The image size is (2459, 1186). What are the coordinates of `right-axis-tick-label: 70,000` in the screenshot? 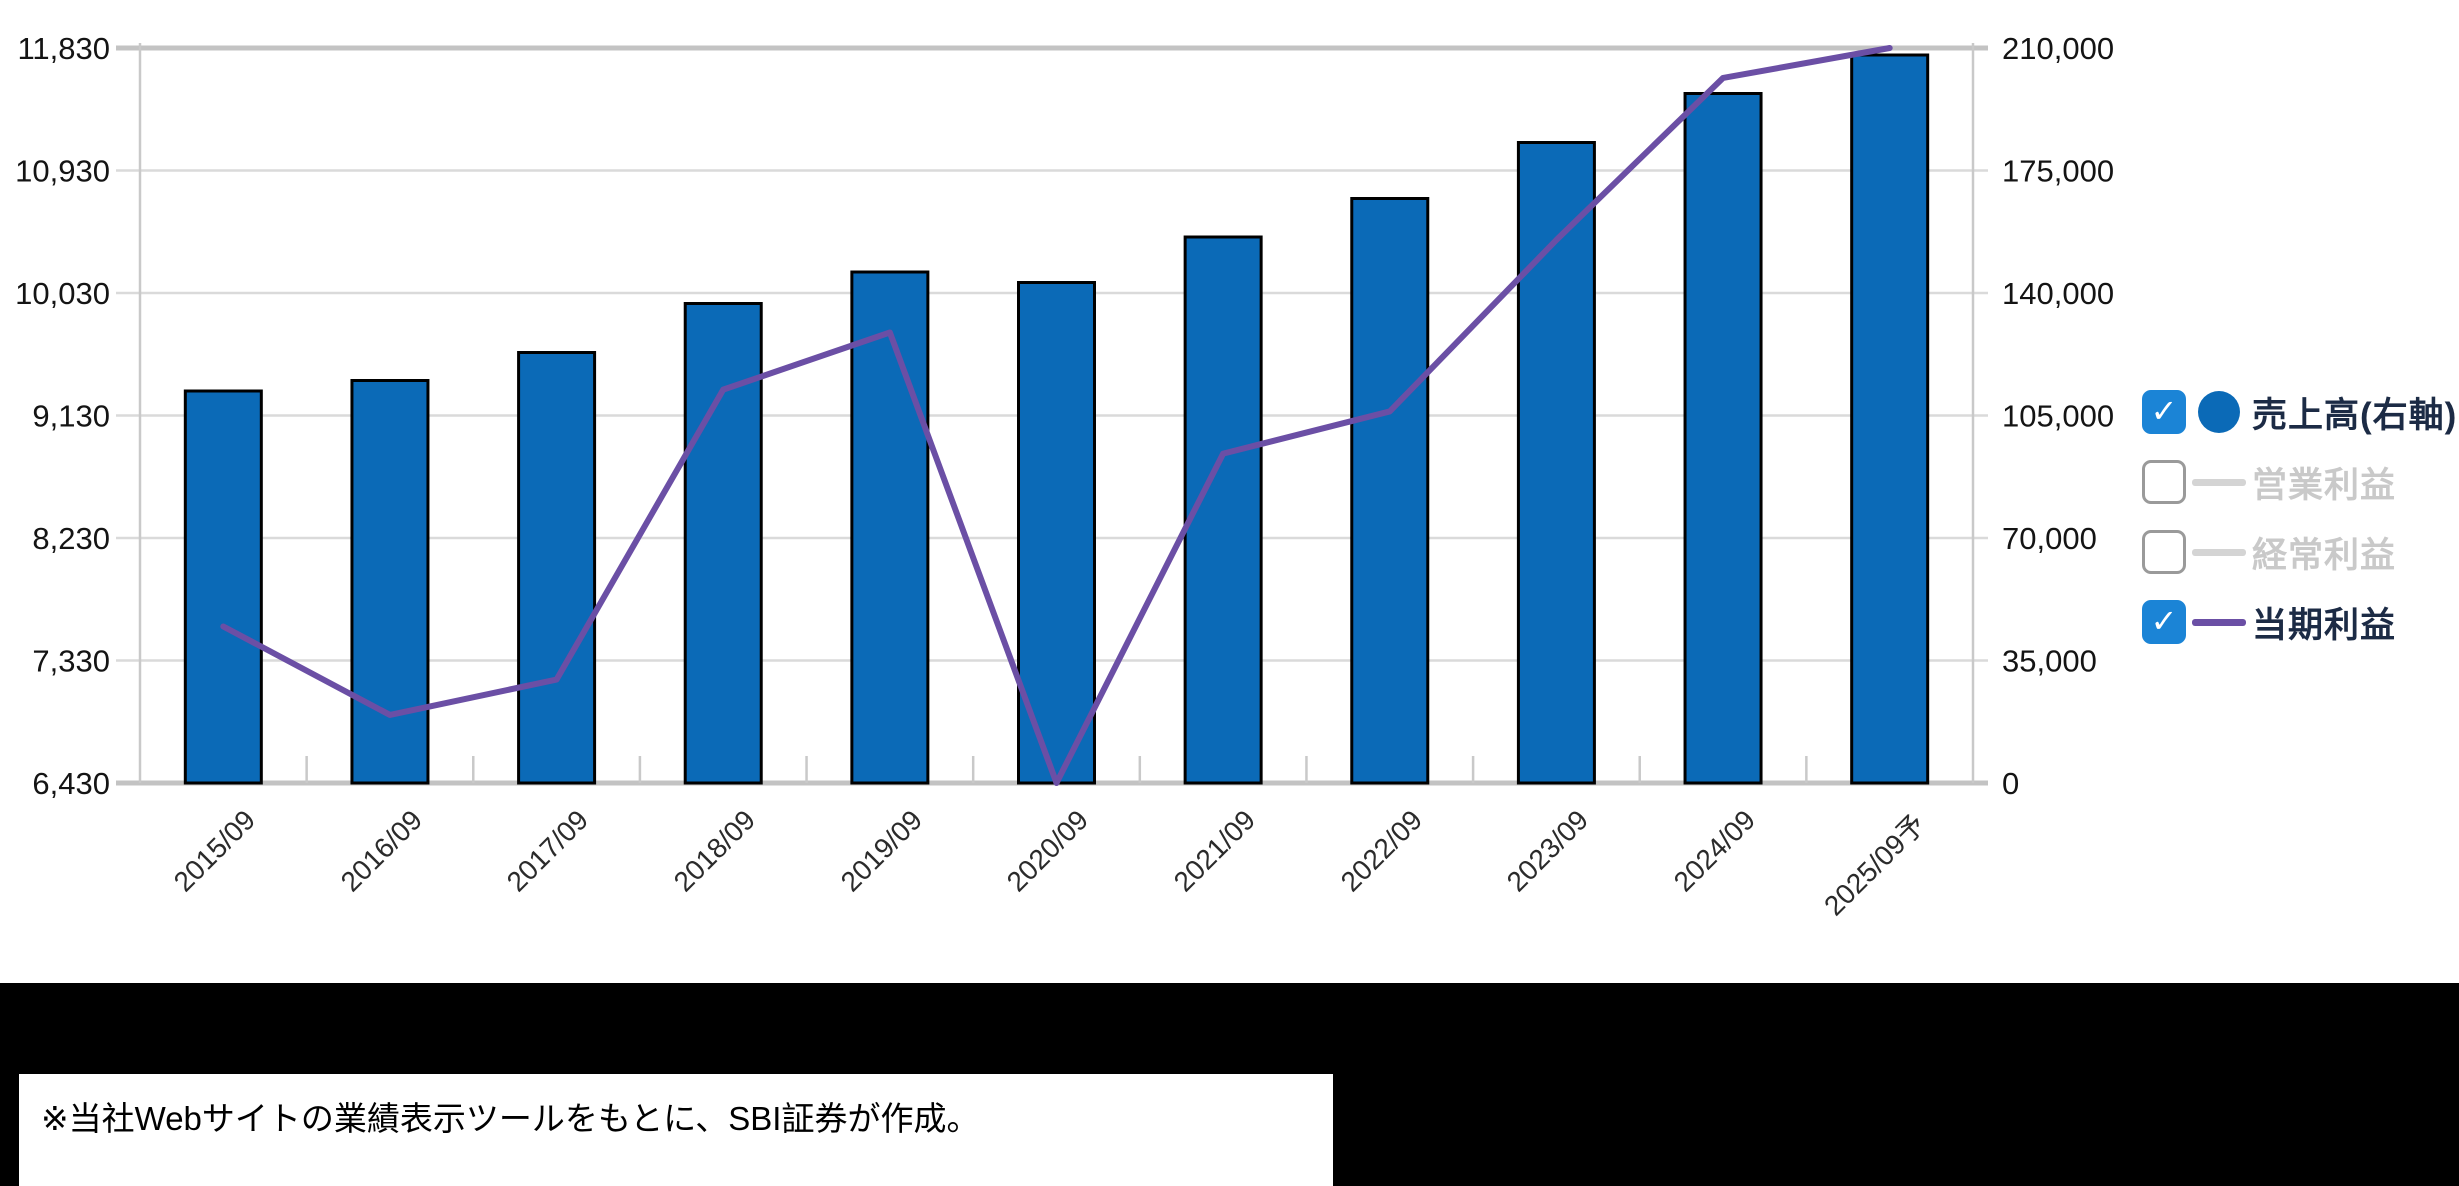 It's located at (2049, 538).